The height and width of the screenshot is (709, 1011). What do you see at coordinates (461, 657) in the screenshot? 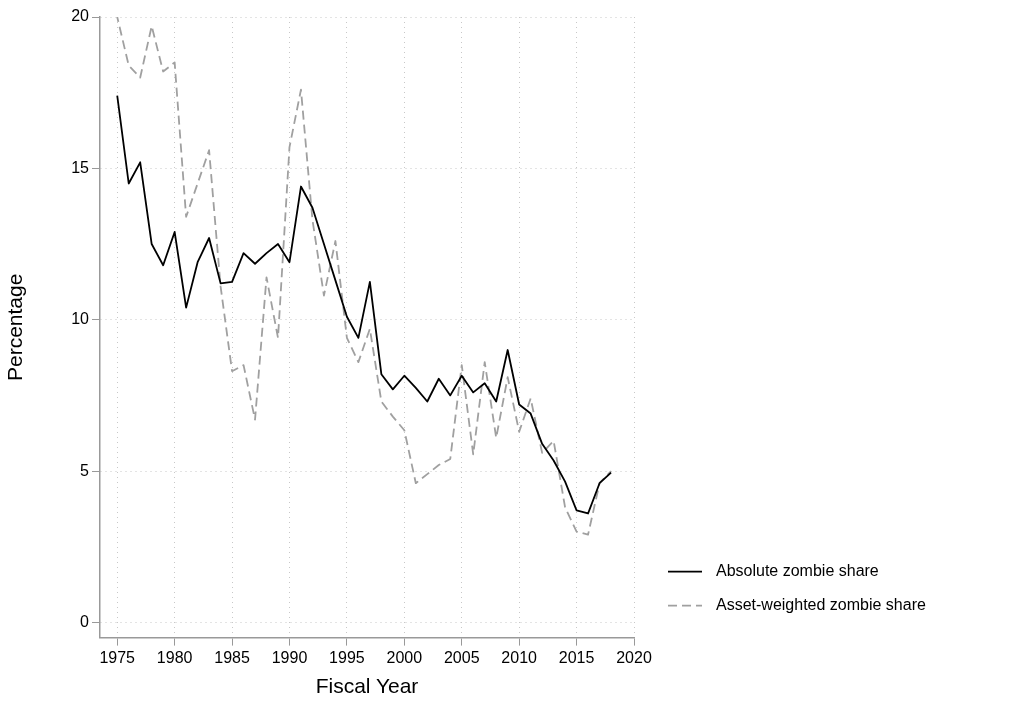
I see `x-tick-label: 2005` at bounding box center [461, 657].